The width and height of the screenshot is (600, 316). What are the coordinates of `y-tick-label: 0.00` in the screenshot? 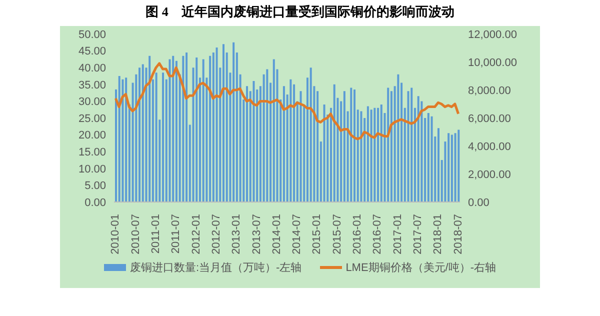 It's located at (95, 202).